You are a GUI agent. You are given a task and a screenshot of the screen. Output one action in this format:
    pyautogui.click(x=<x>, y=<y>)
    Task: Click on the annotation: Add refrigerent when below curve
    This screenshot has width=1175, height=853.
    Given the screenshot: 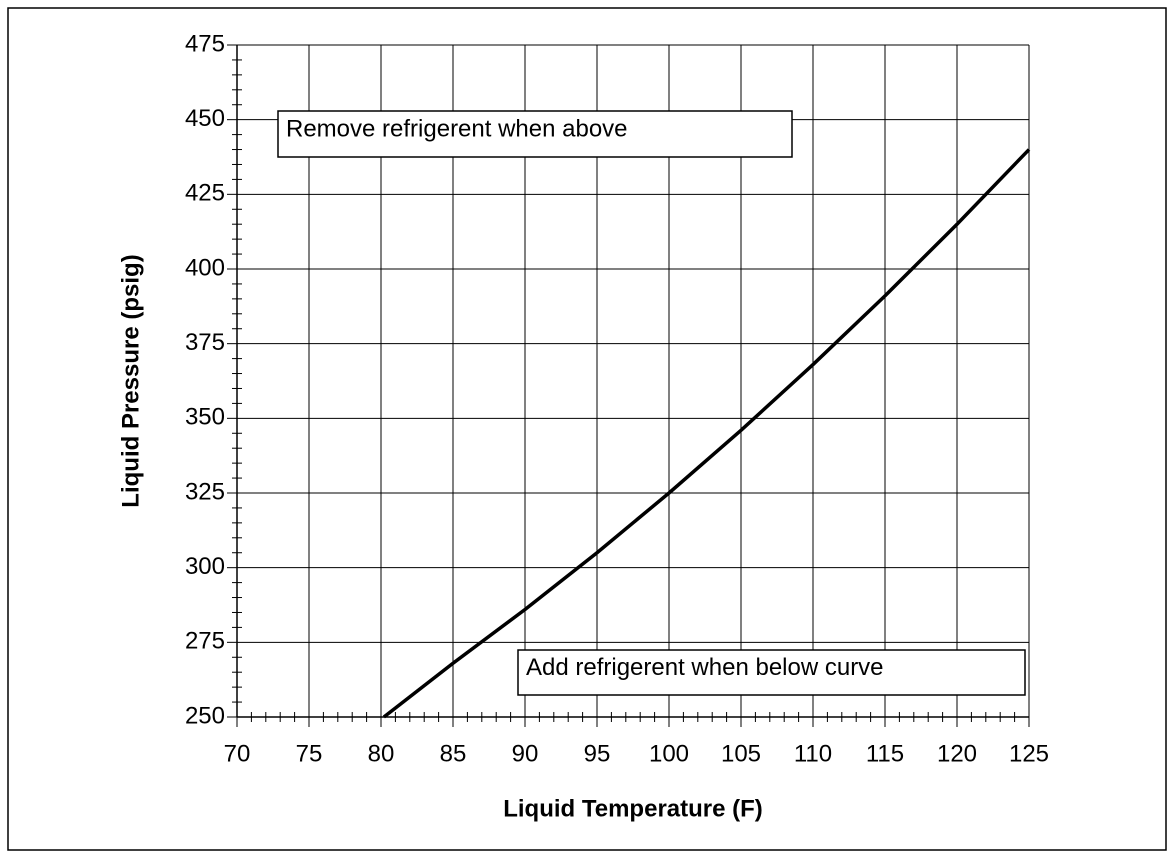 What is the action you would take?
    pyautogui.click(x=705, y=667)
    